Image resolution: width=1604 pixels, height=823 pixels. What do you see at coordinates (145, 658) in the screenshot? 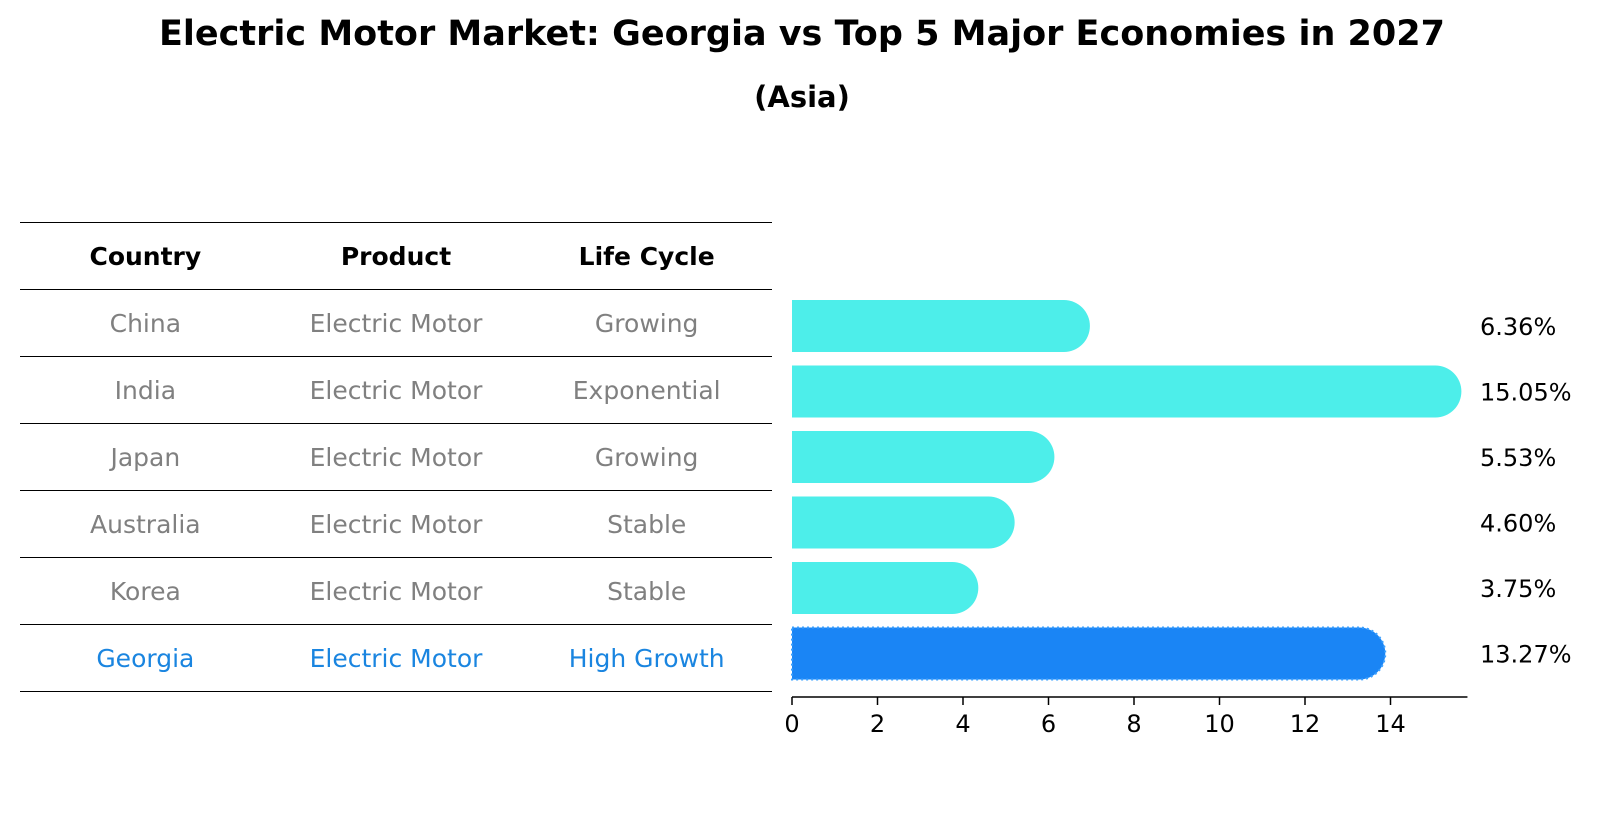
I see `cell-country: Georgia` at bounding box center [145, 658].